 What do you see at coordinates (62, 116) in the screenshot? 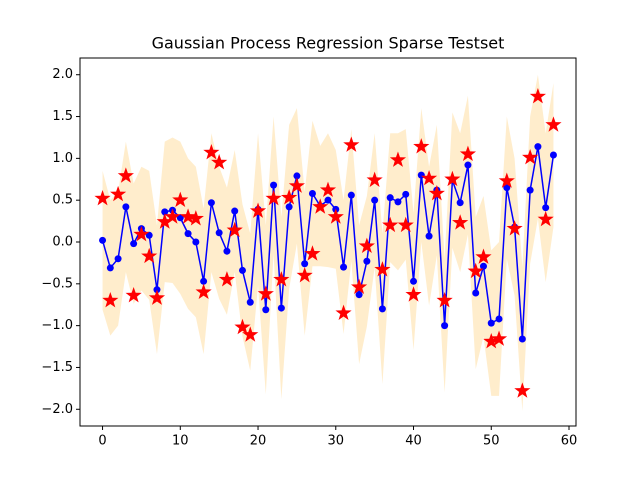
I see `y-tick-label: 1.5` at bounding box center [62, 116].